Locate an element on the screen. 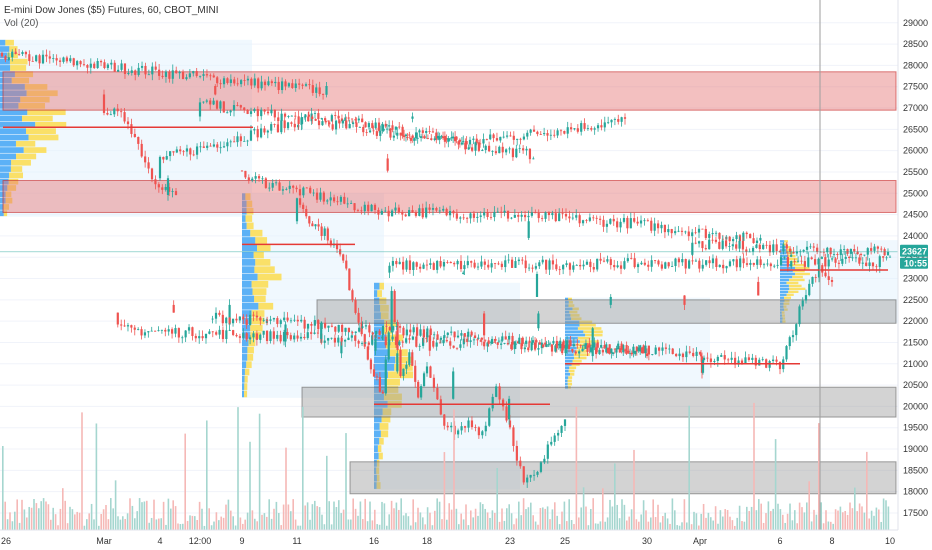 Image resolution: width=932 pixels, height=550 pixels. price-tick-label: 29000 is located at coordinates (915, 23).